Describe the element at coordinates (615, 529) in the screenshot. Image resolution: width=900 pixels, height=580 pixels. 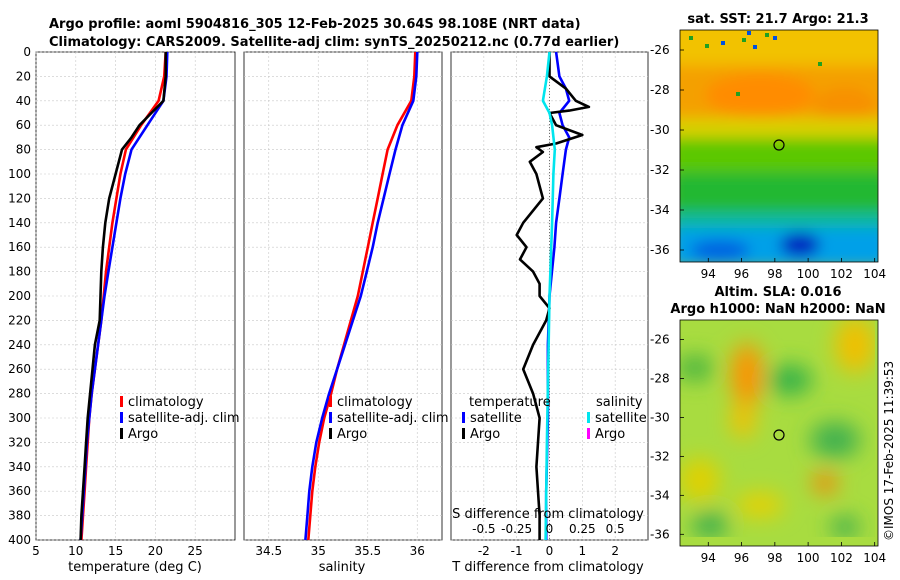
I see `x-top-tick-label: 0.5` at that location.